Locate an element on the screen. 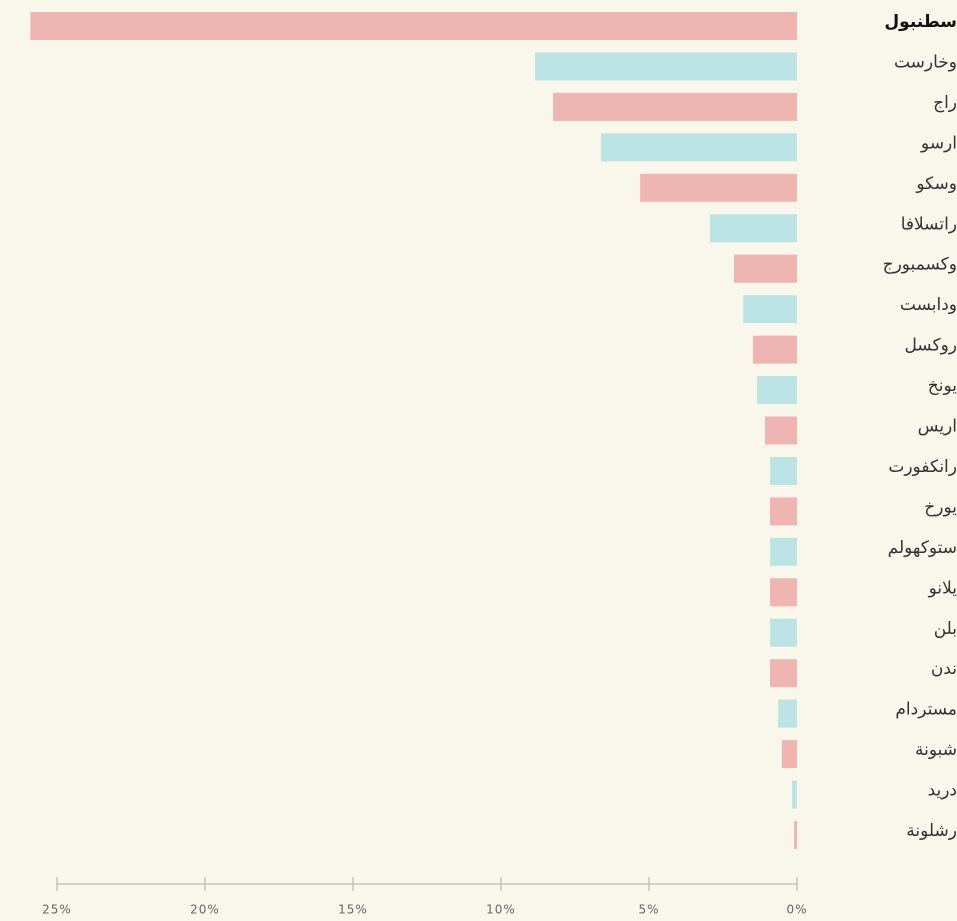 The width and height of the screenshot is (957, 921). category-label: رشلونة is located at coordinates (931, 831).